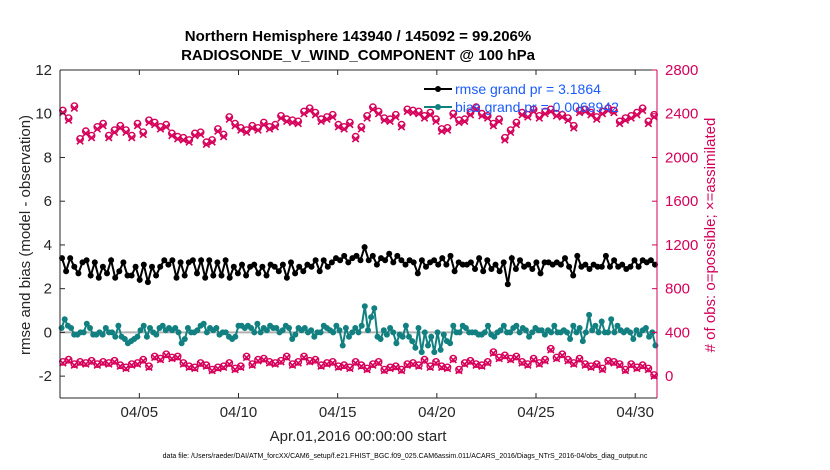 The height and width of the screenshot is (470, 830). What do you see at coordinates (48, 201) in the screenshot?
I see `y-tick-label: 6` at bounding box center [48, 201].